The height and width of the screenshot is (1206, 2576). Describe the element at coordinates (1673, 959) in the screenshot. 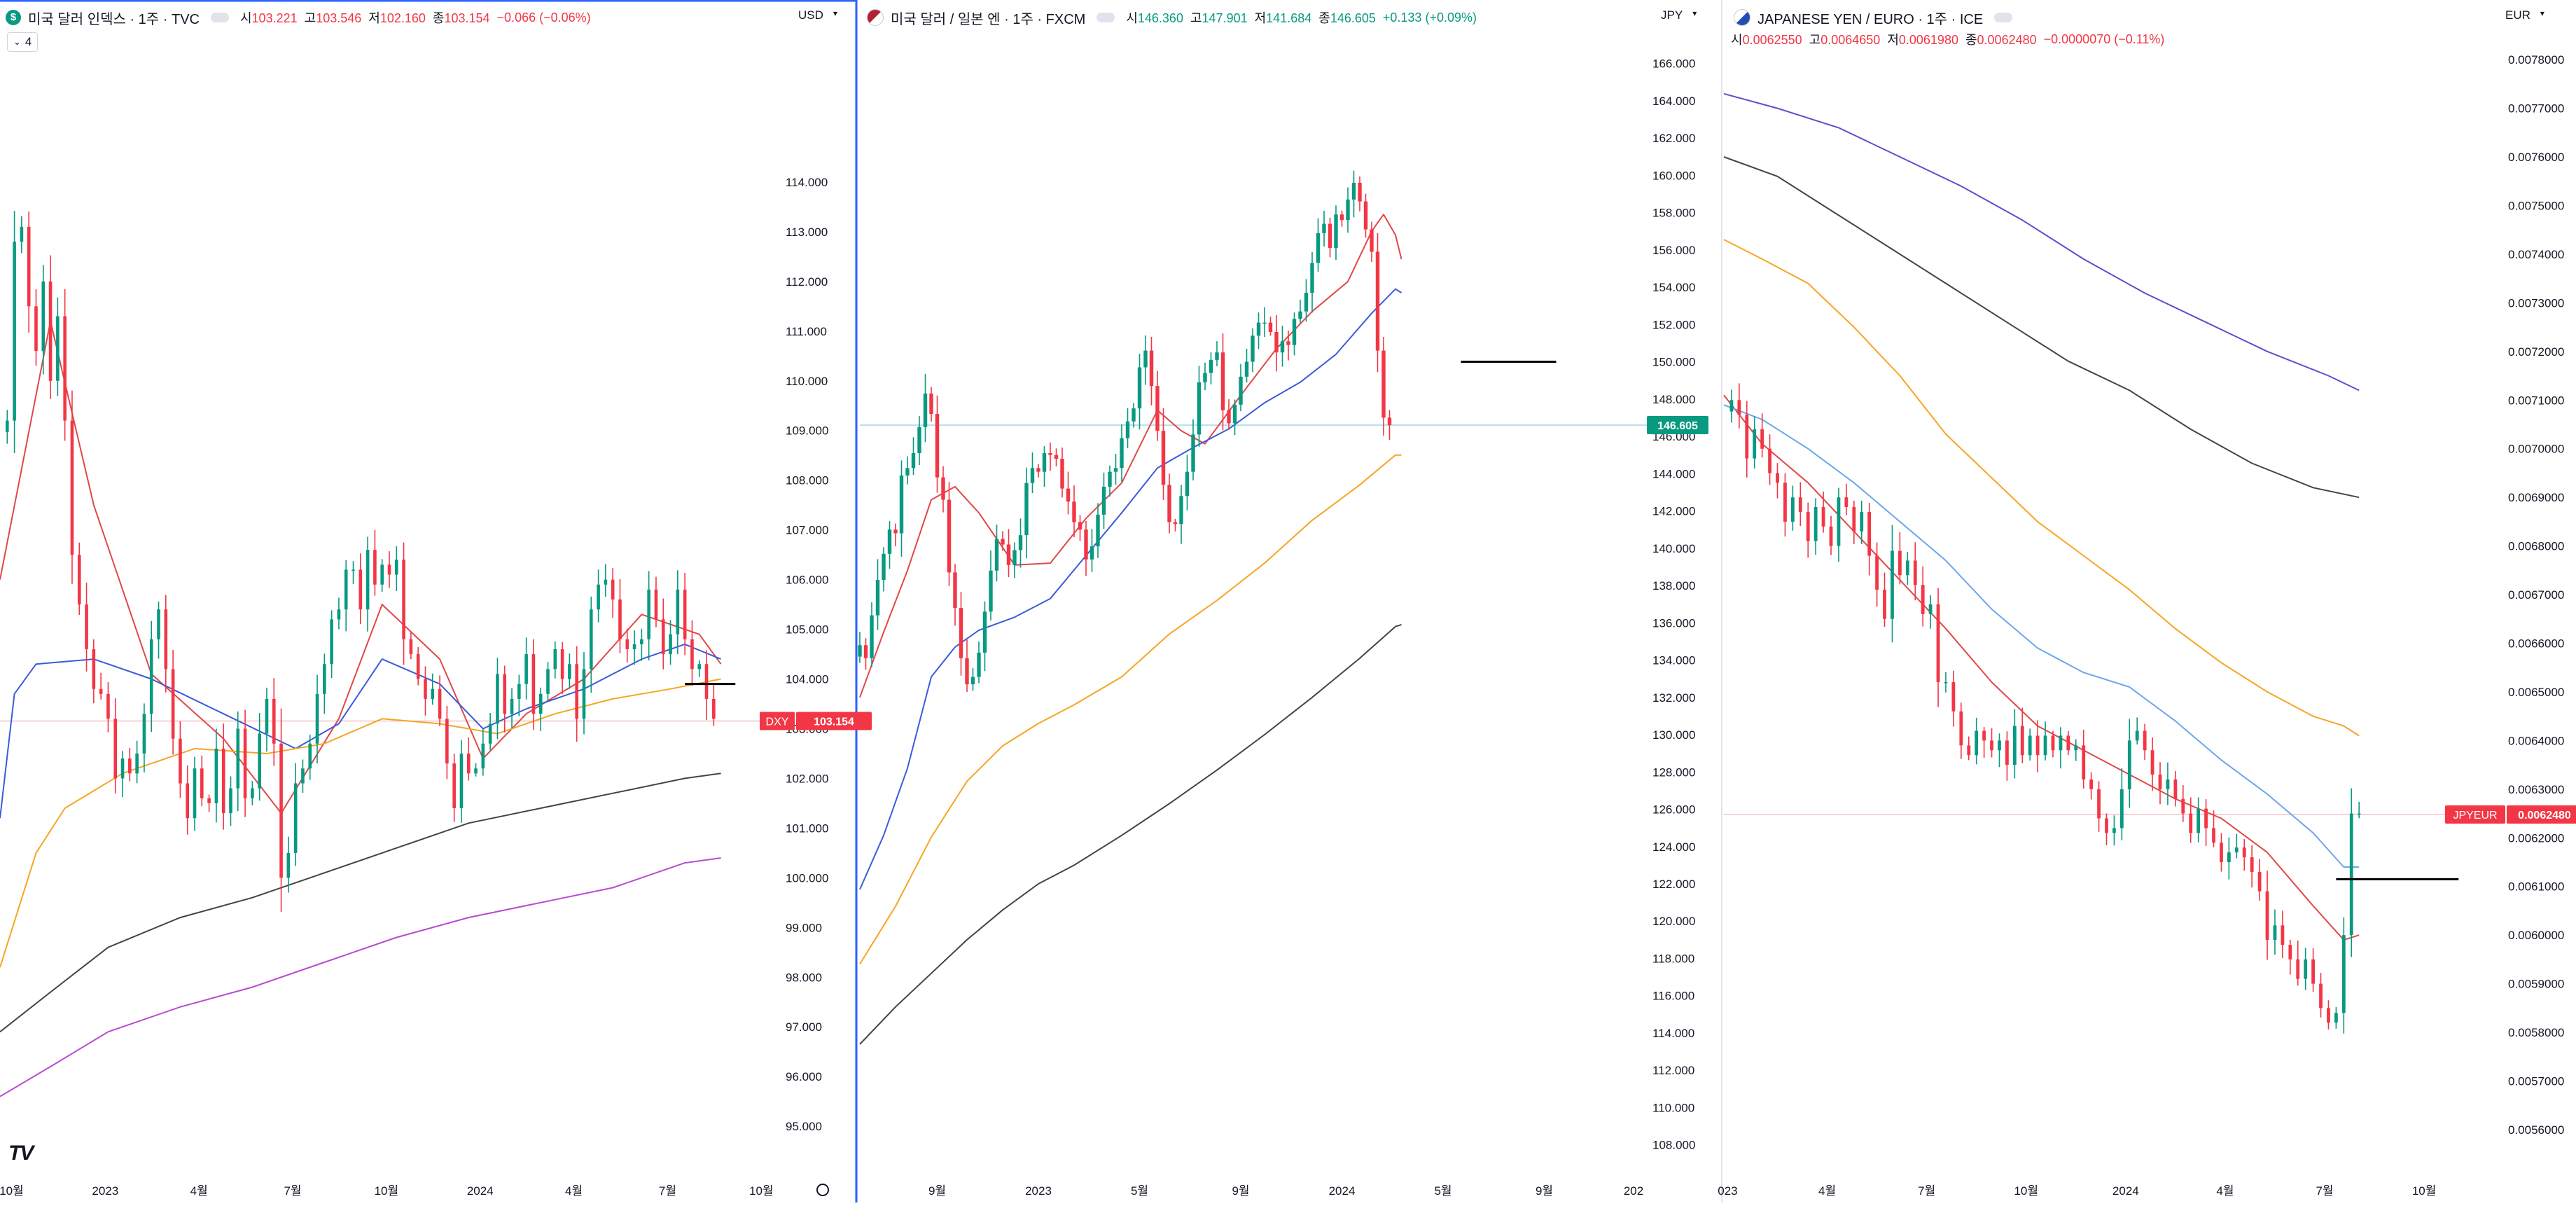

I see `y-tick-label: 118.000` at that location.